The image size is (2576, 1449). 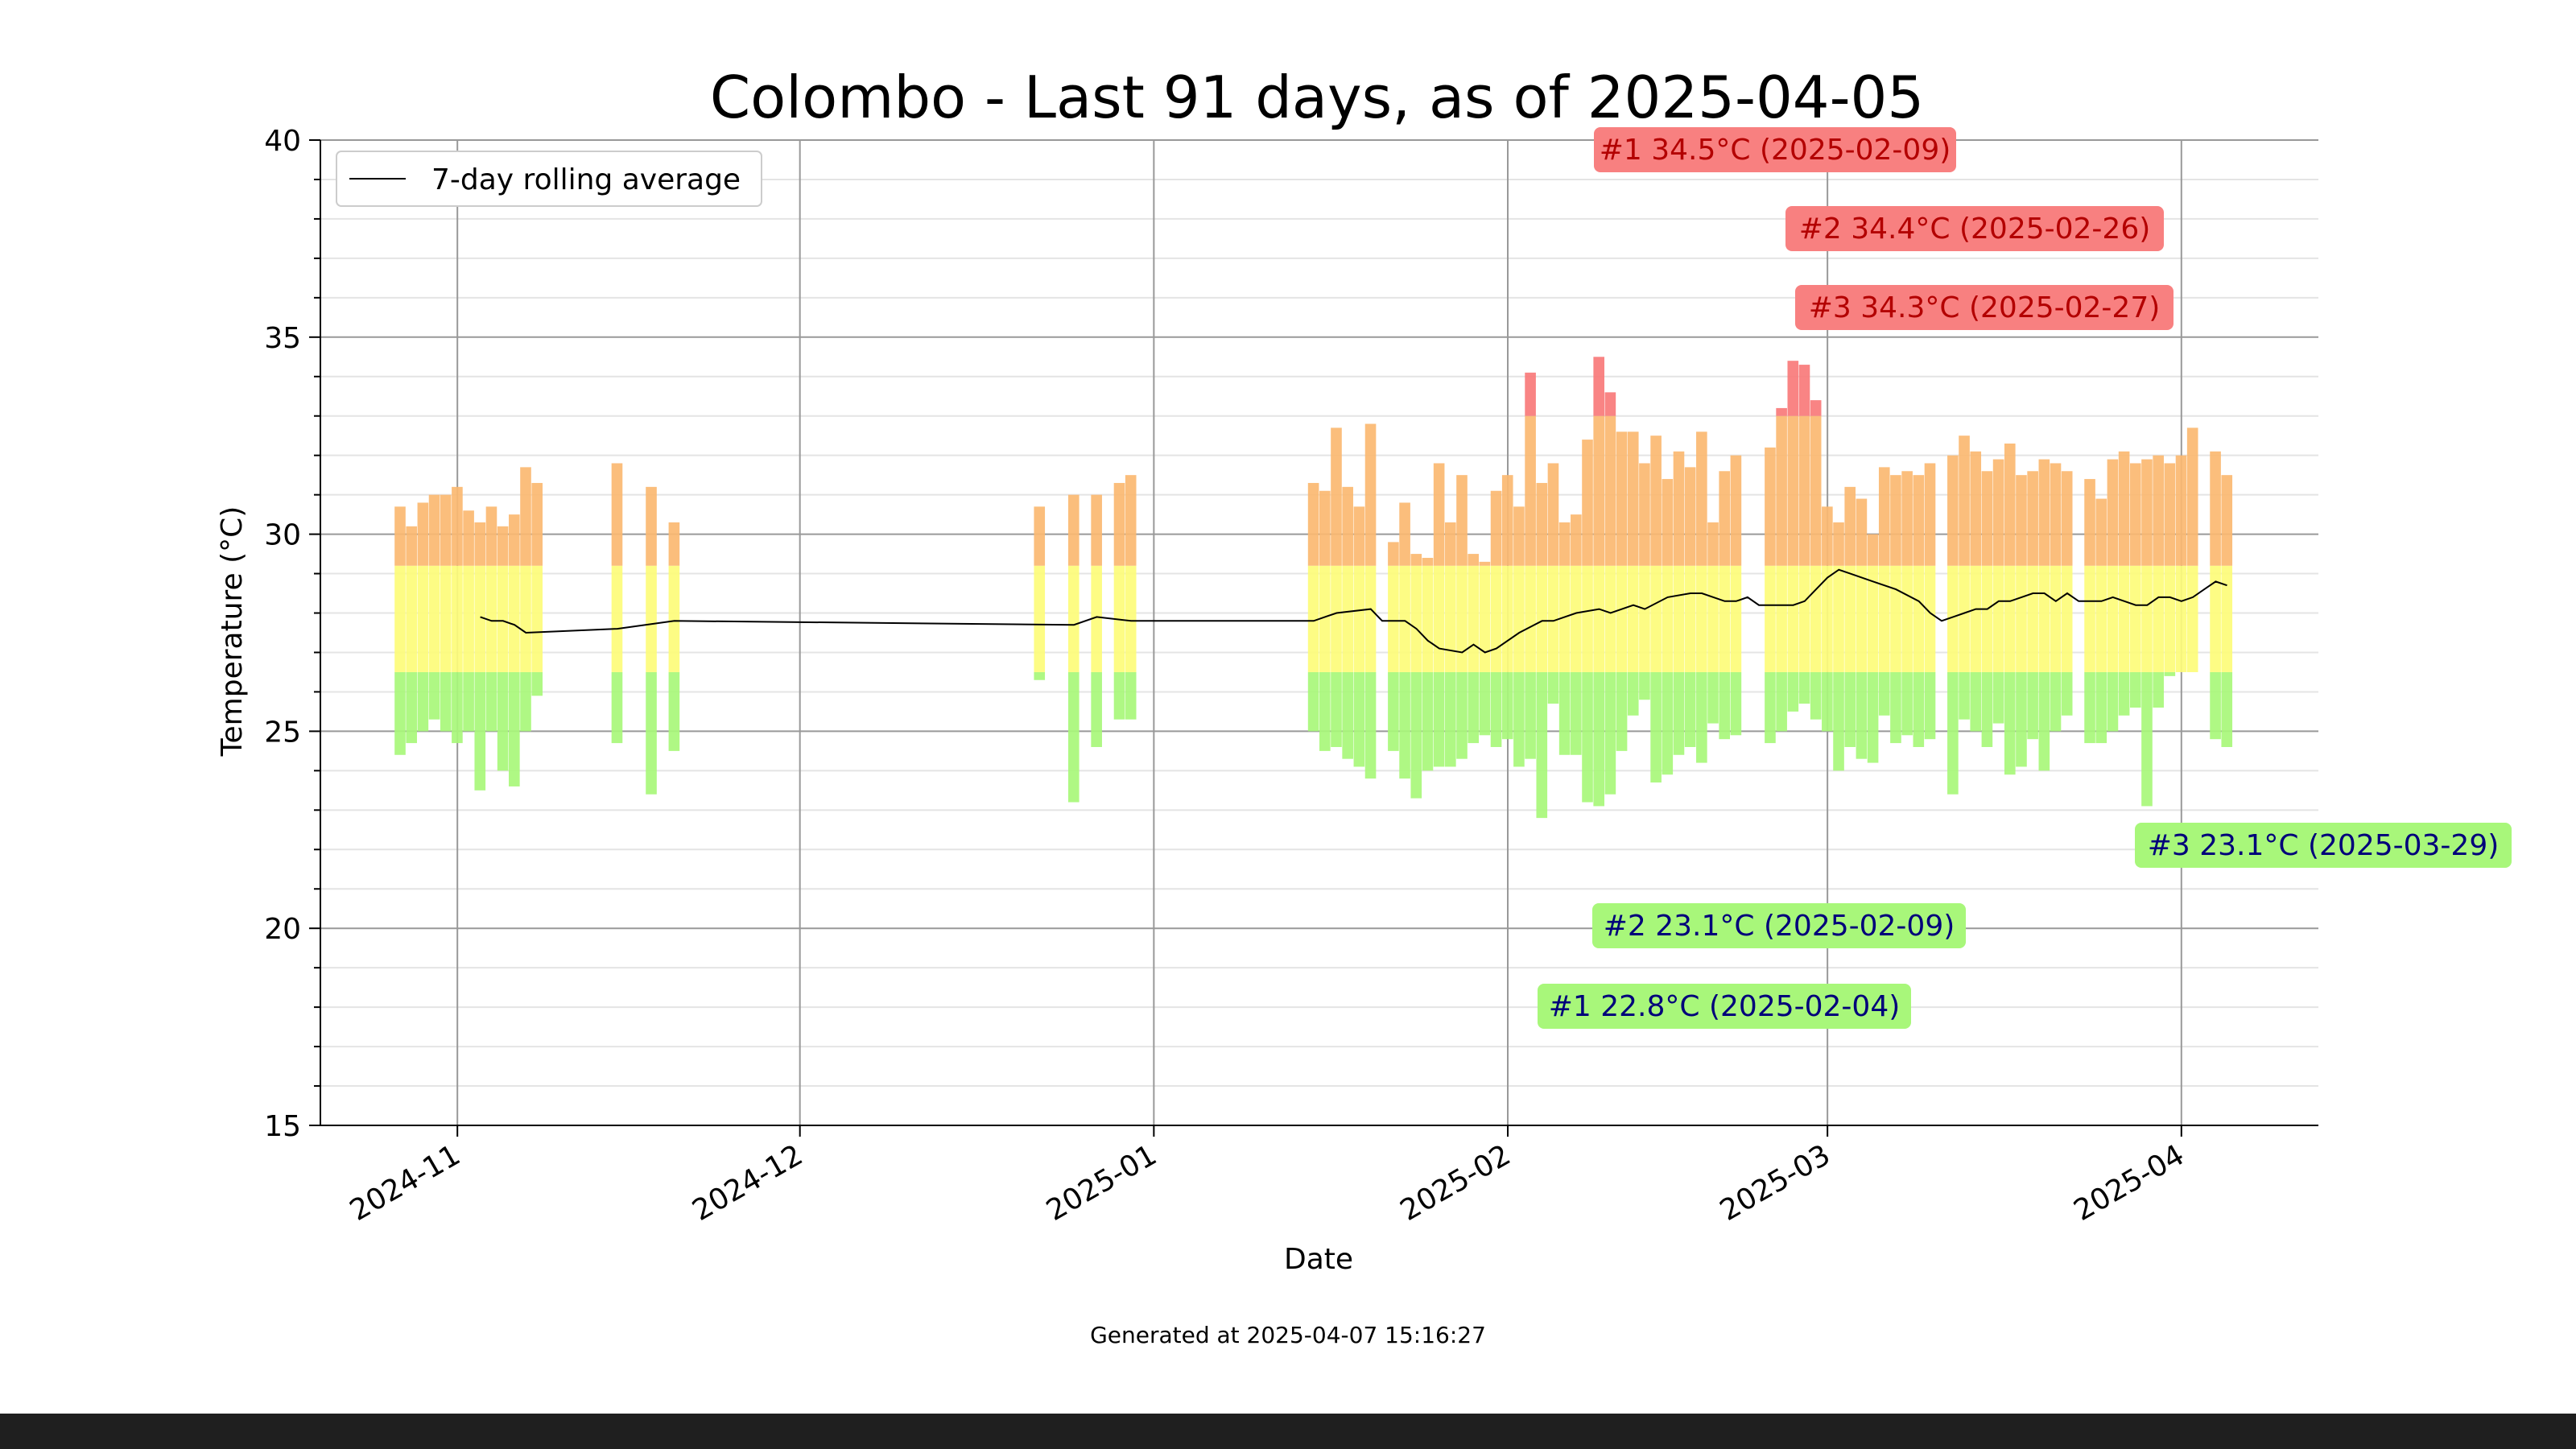 What do you see at coordinates (1775, 150) in the screenshot?
I see `max-label-1: #1 34.5°C (2025-02-09)` at bounding box center [1775, 150].